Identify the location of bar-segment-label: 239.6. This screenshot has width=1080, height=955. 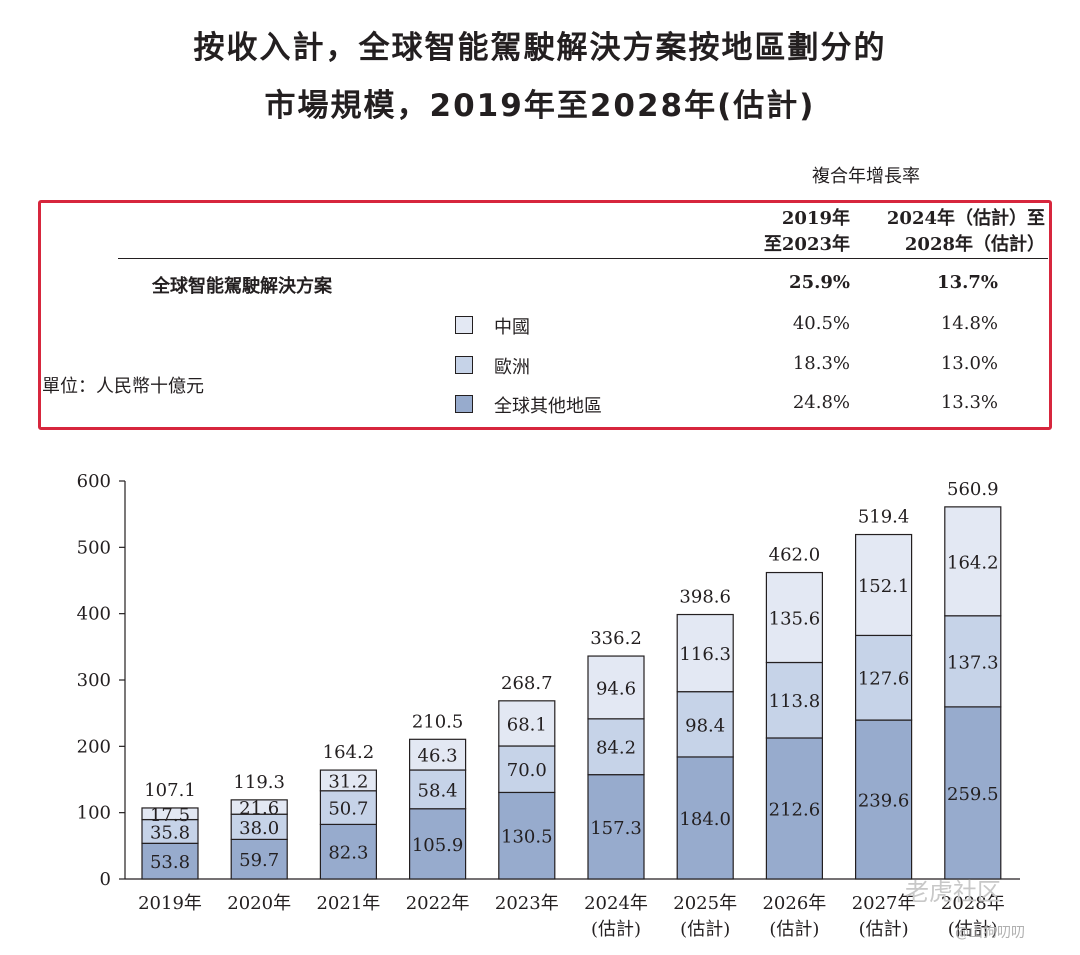
(884, 801).